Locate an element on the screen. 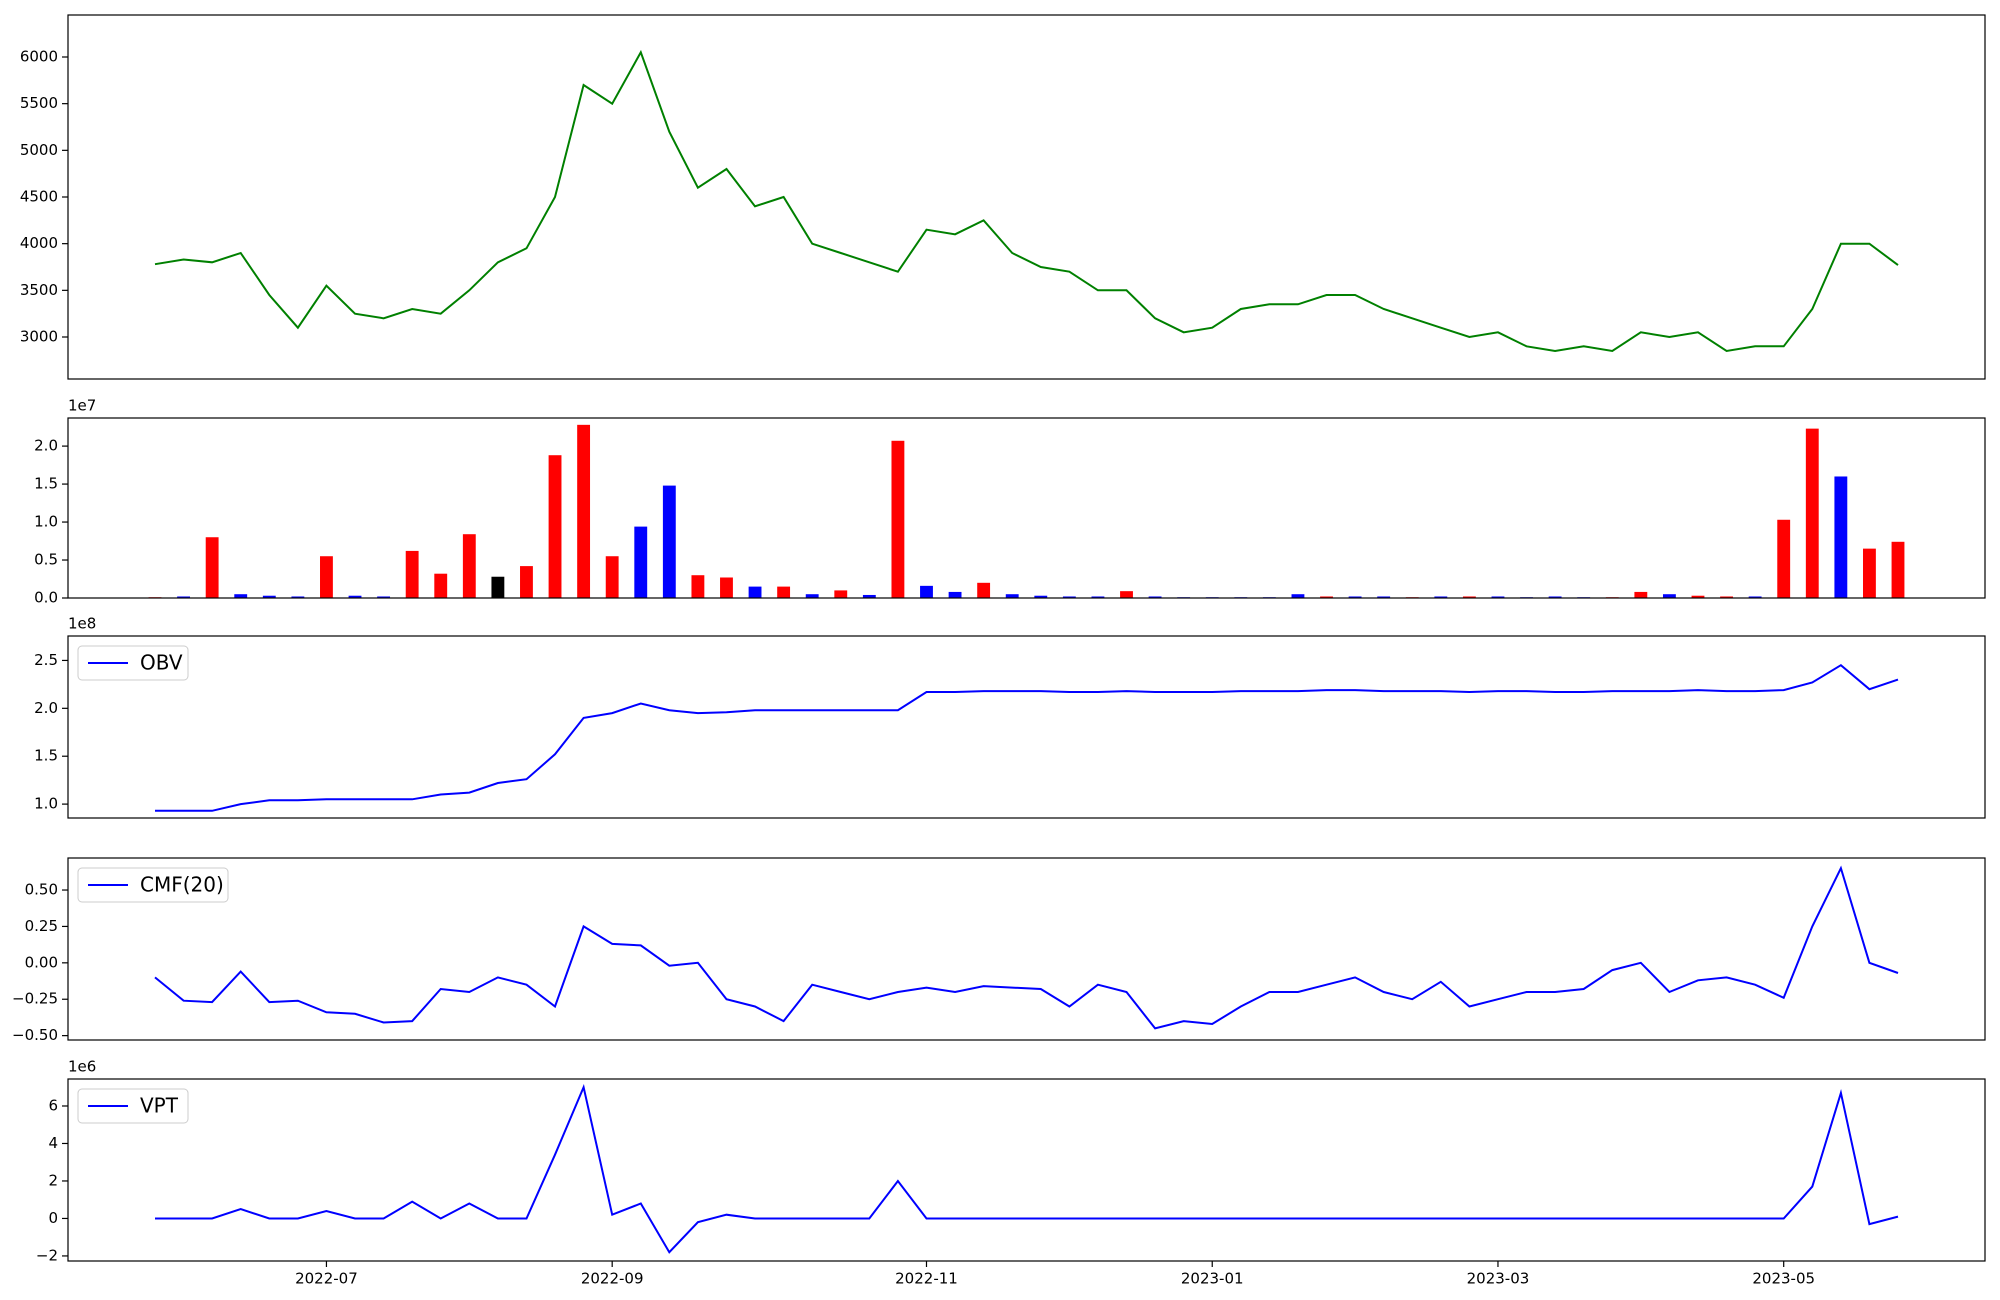  x-tick-label: 2022-11 is located at coordinates (926, 1279).